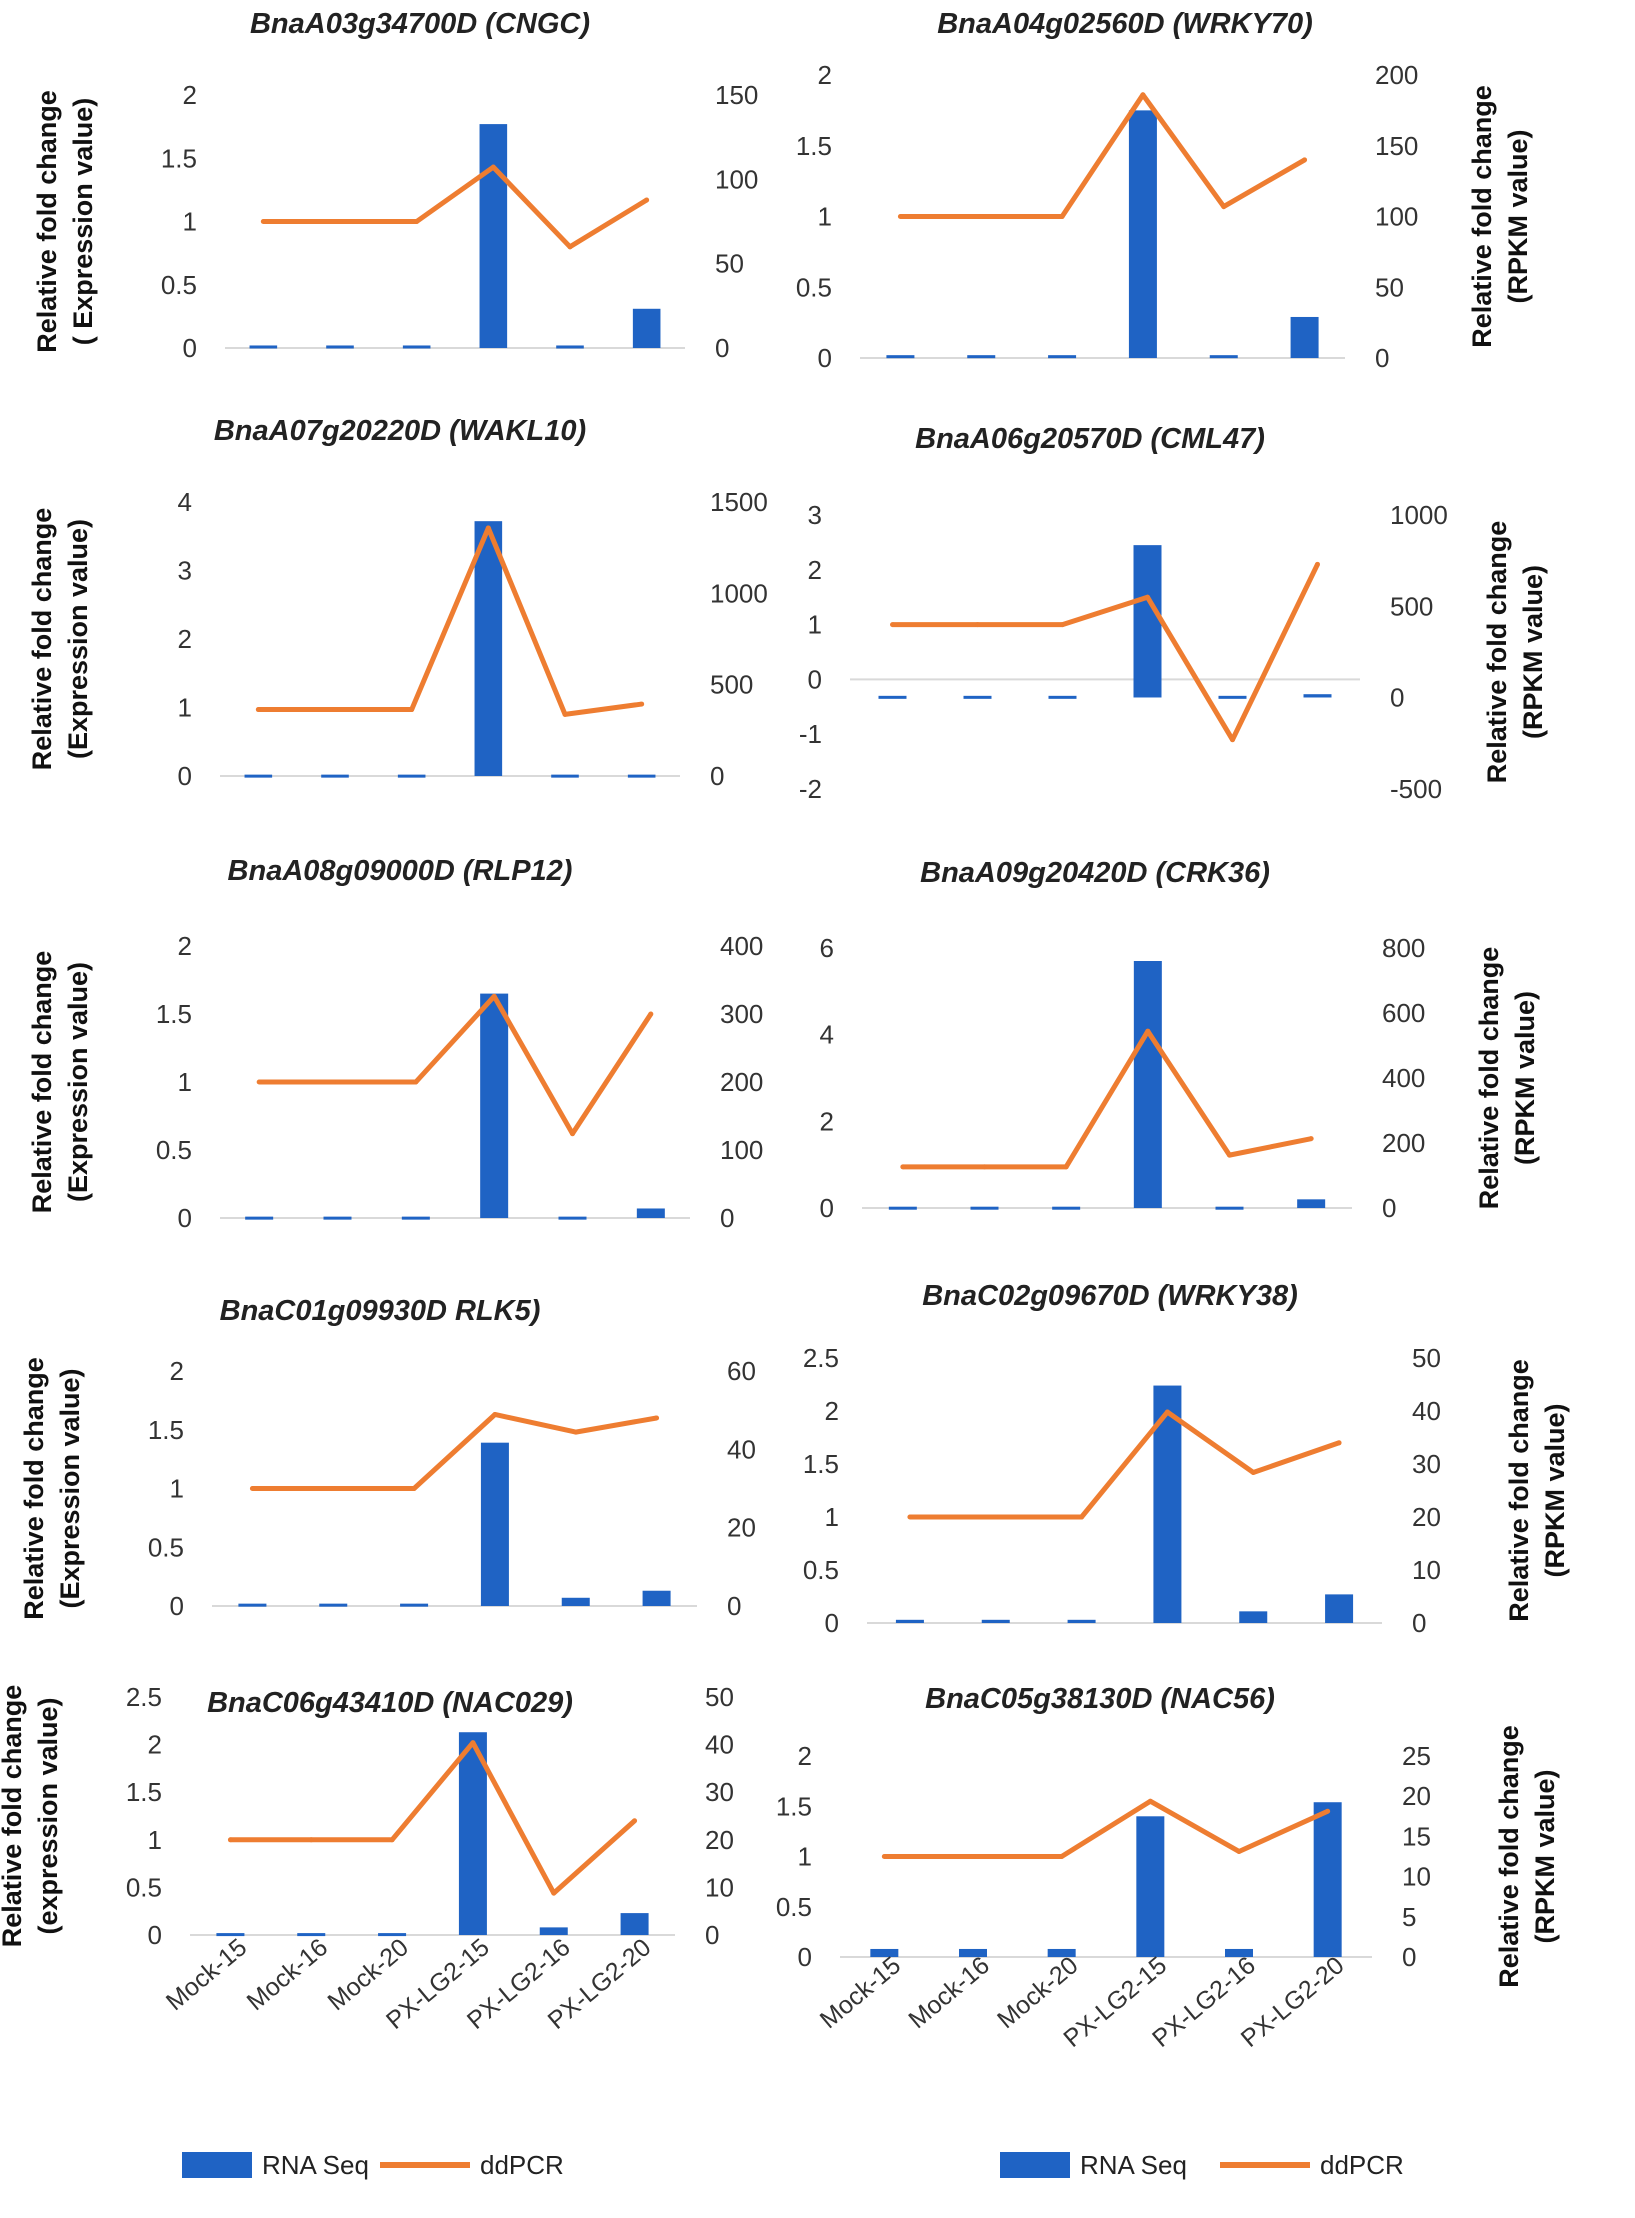  What do you see at coordinates (144, 1697) in the screenshot?
I see `left-tick-label: 2.5` at bounding box center [144, 1697].